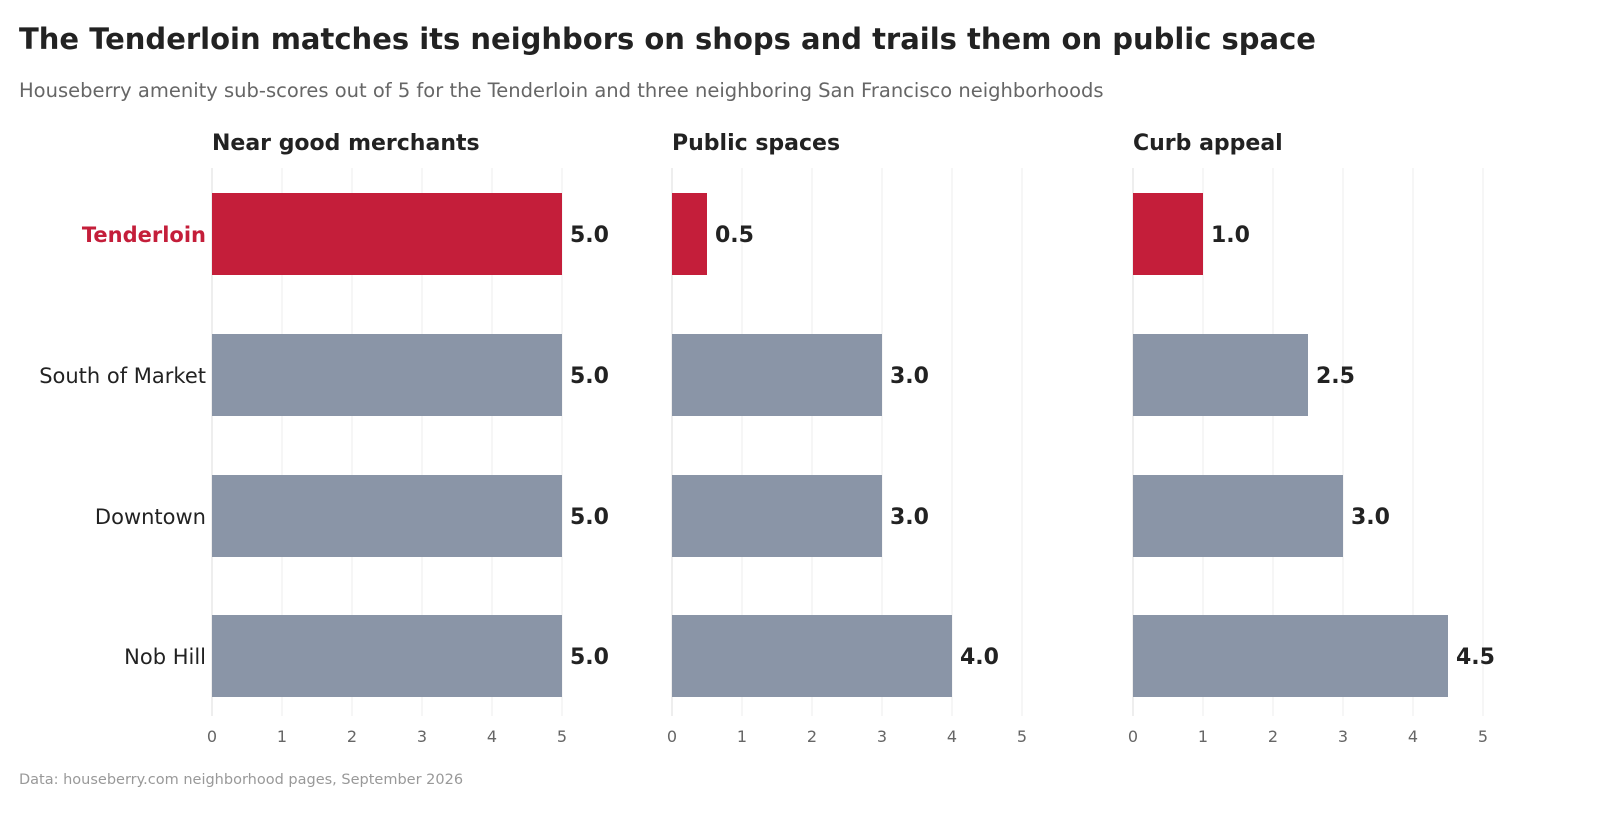 This screenshot has height=819, width=1600. What do you see at coordinates (1335, 376) in the screenshot?
I see `value-label: 2.5` at bounding box center [1335, 376].